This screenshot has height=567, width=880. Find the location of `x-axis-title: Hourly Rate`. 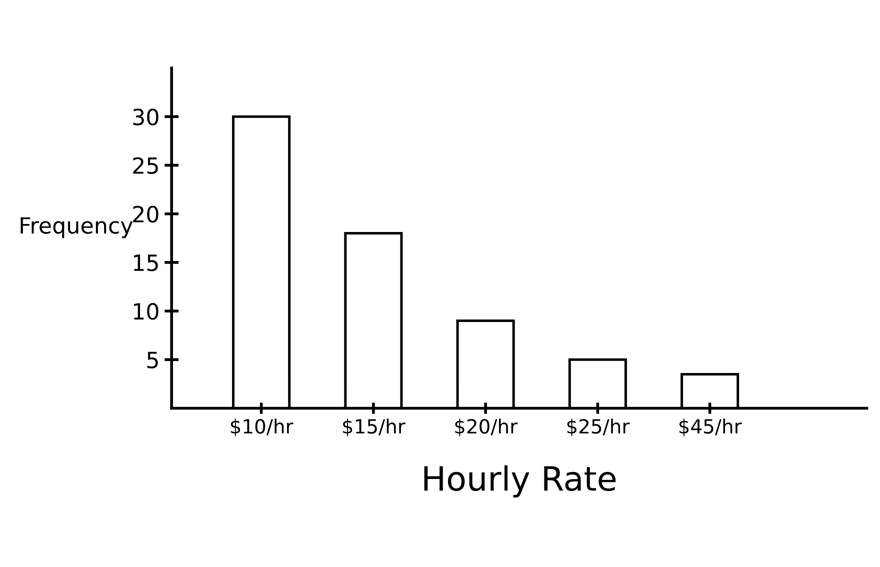

x-axis-title: Hourly Rate is located at coordinates (520, 481).